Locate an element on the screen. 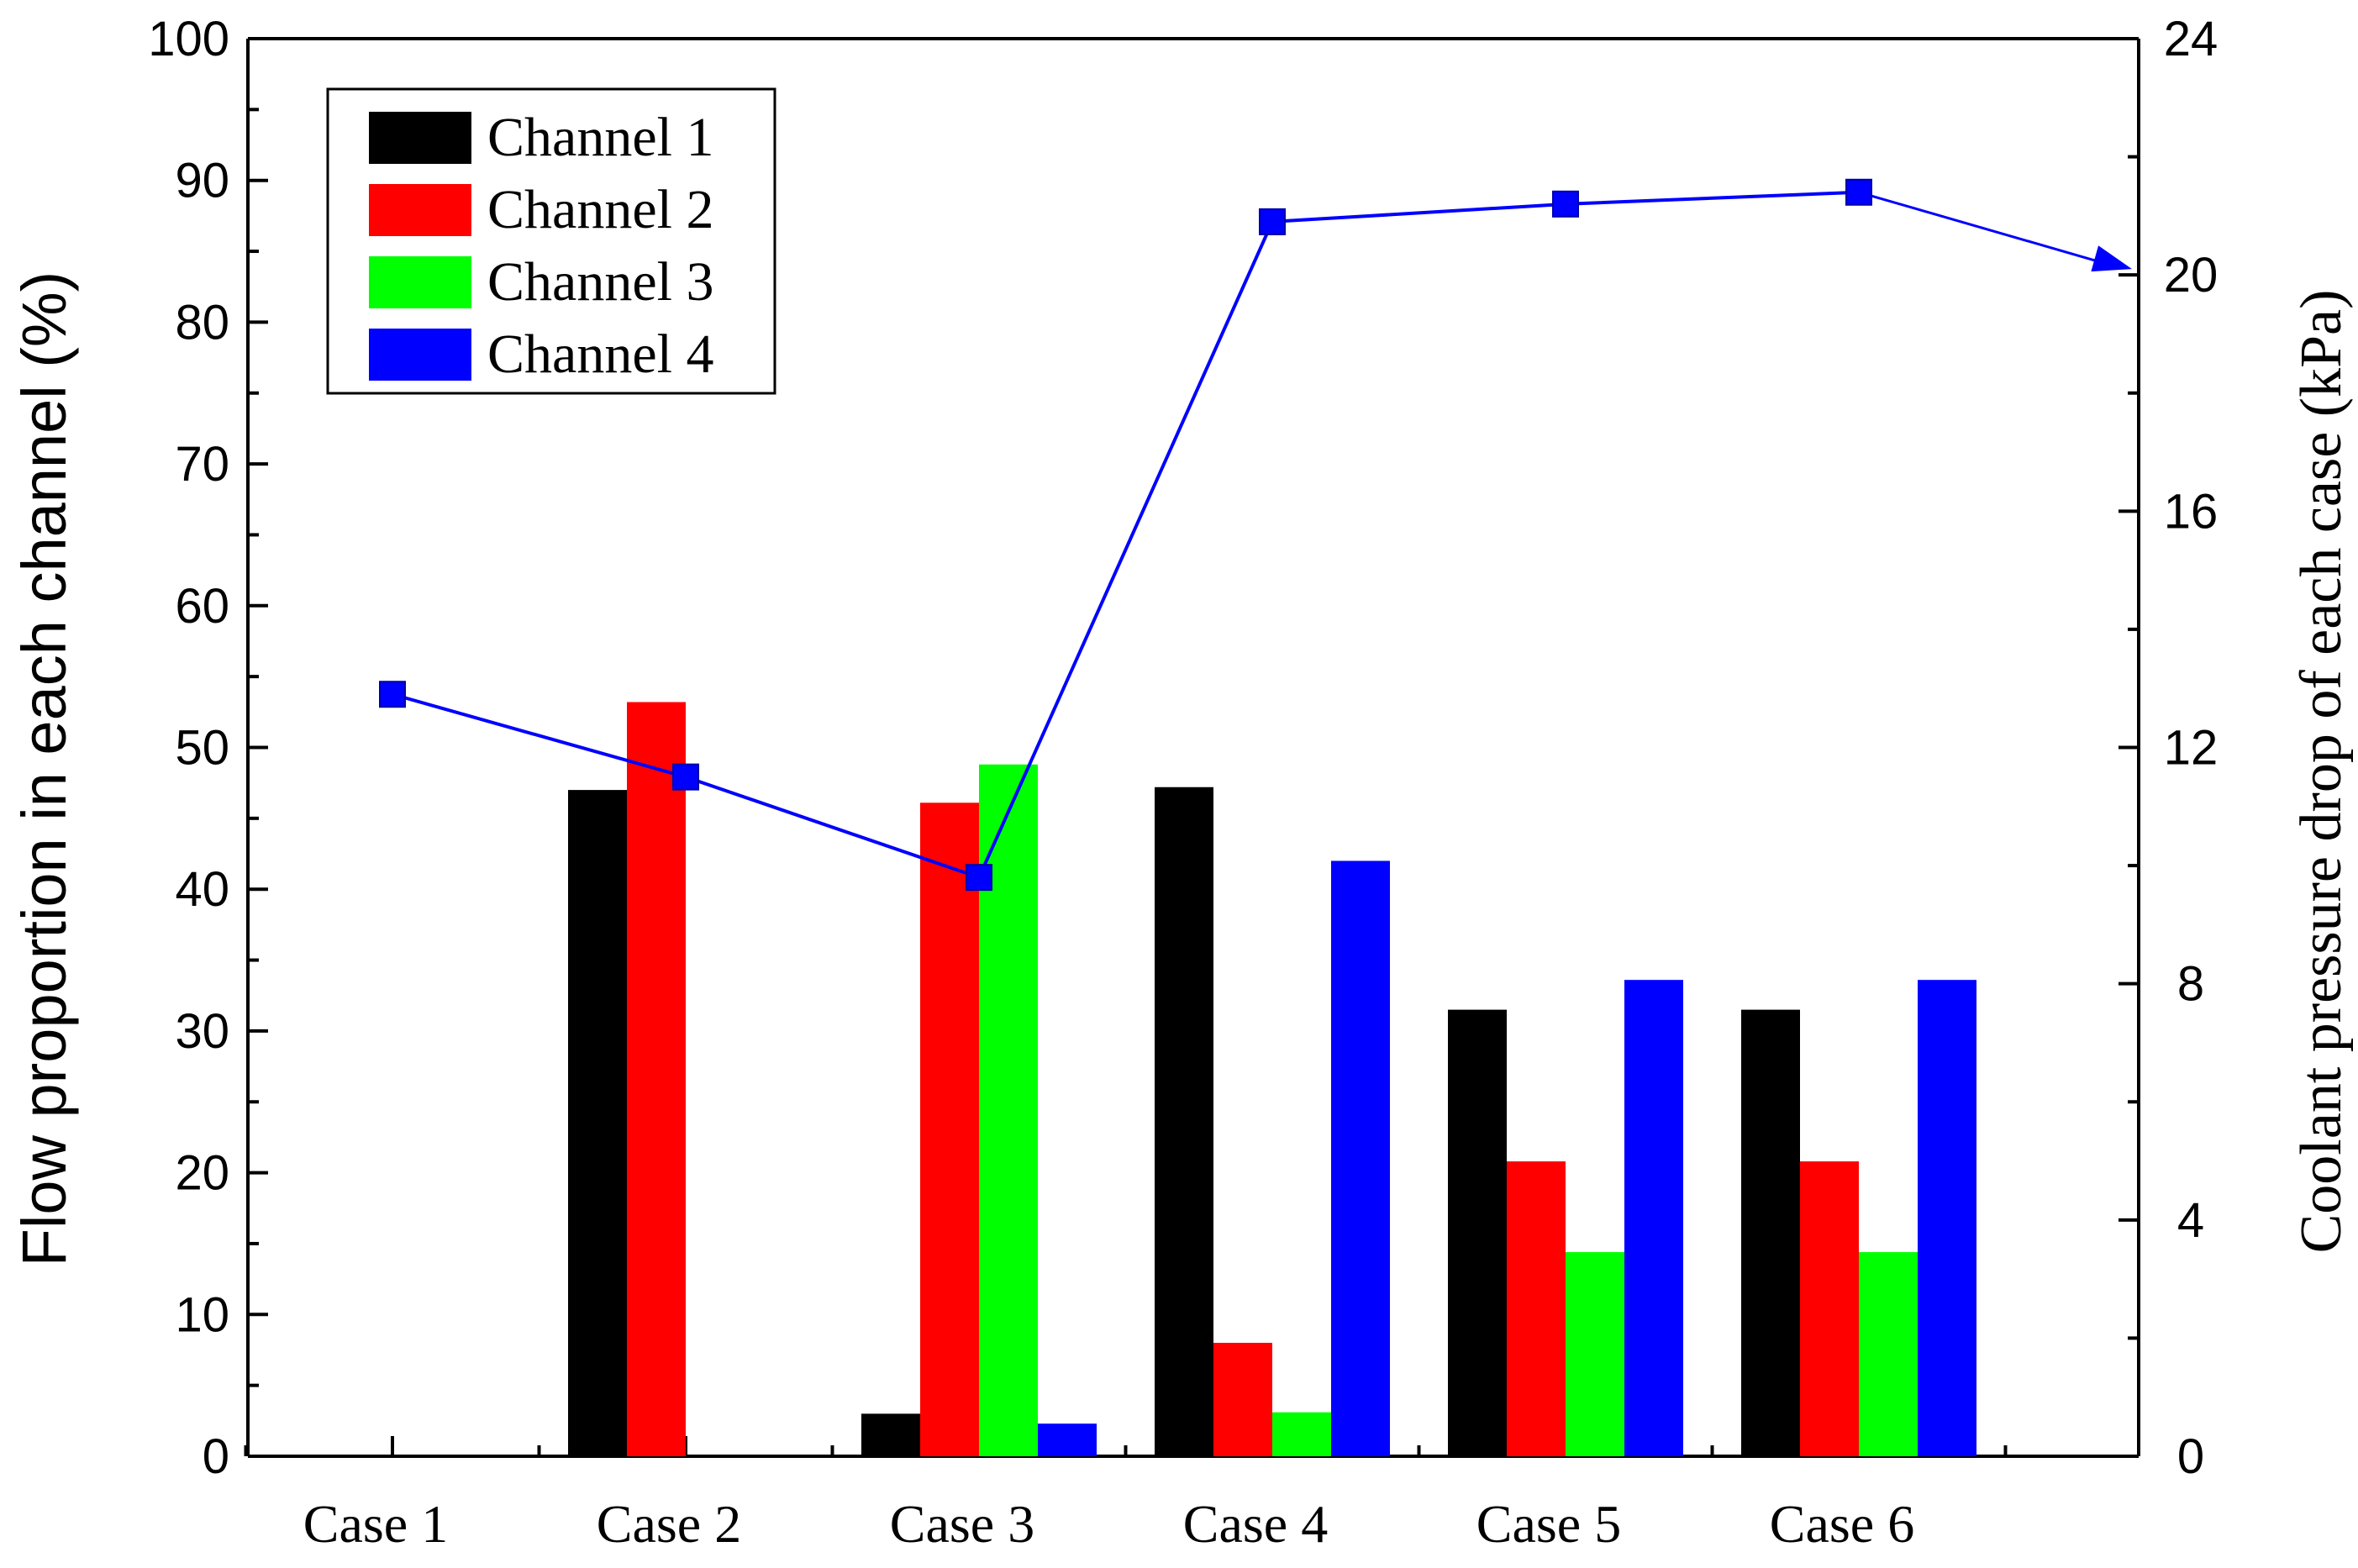 The height and width of the screenshot is (1568, 2358). legend-label-2: Channel 2 is located at coordinates (600, 209).